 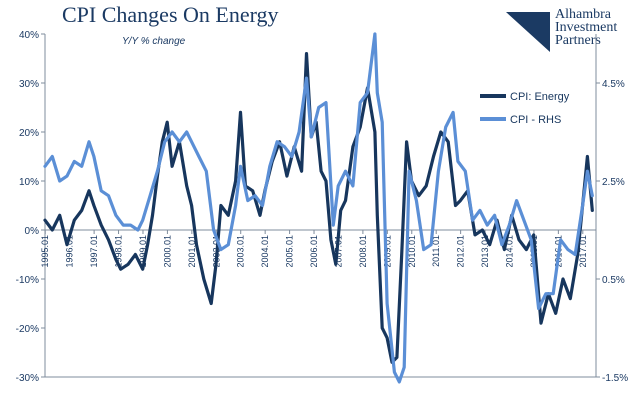 What do you see at coordinates (510, 251) in the screenshot?
I see `x-axis-tick-label: 2014.01` at bounding box center [510, 251].